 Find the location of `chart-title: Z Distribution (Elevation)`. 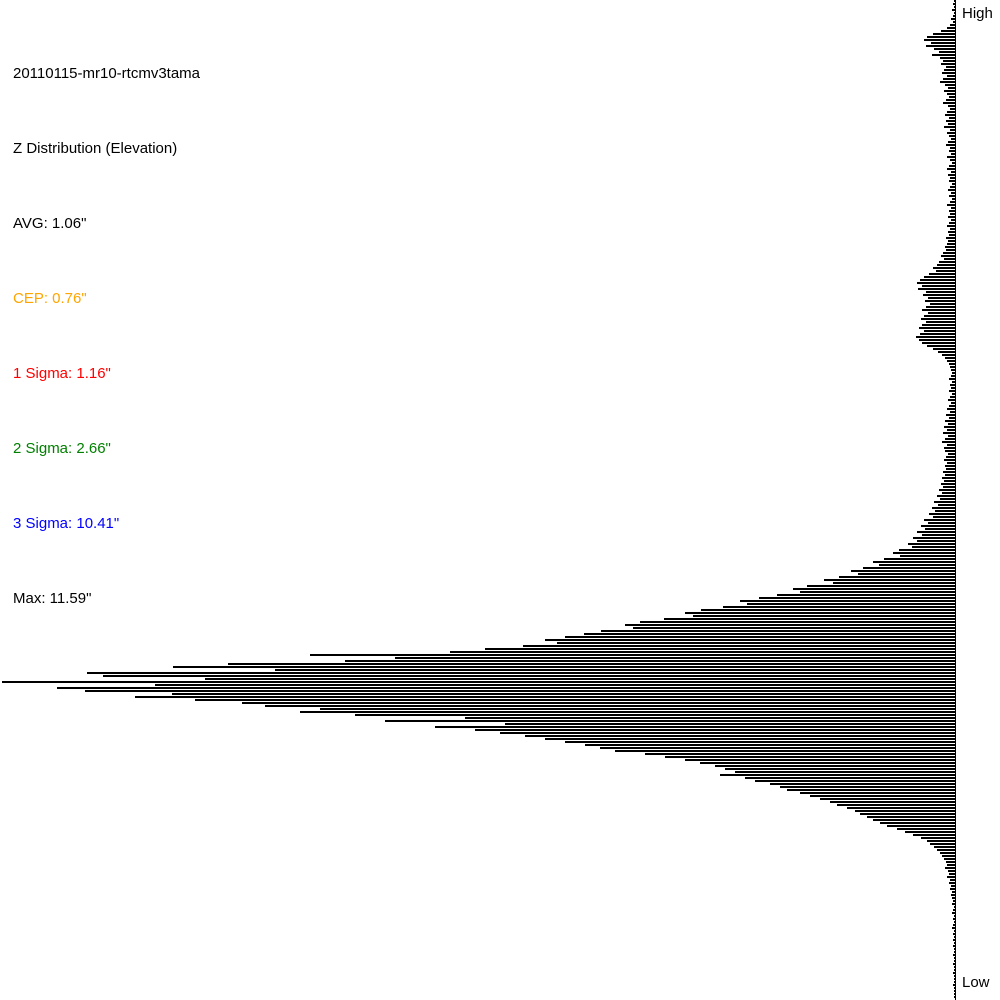

chart-title: Z Distribution (Elevation) is located at coordinates (95, 148).